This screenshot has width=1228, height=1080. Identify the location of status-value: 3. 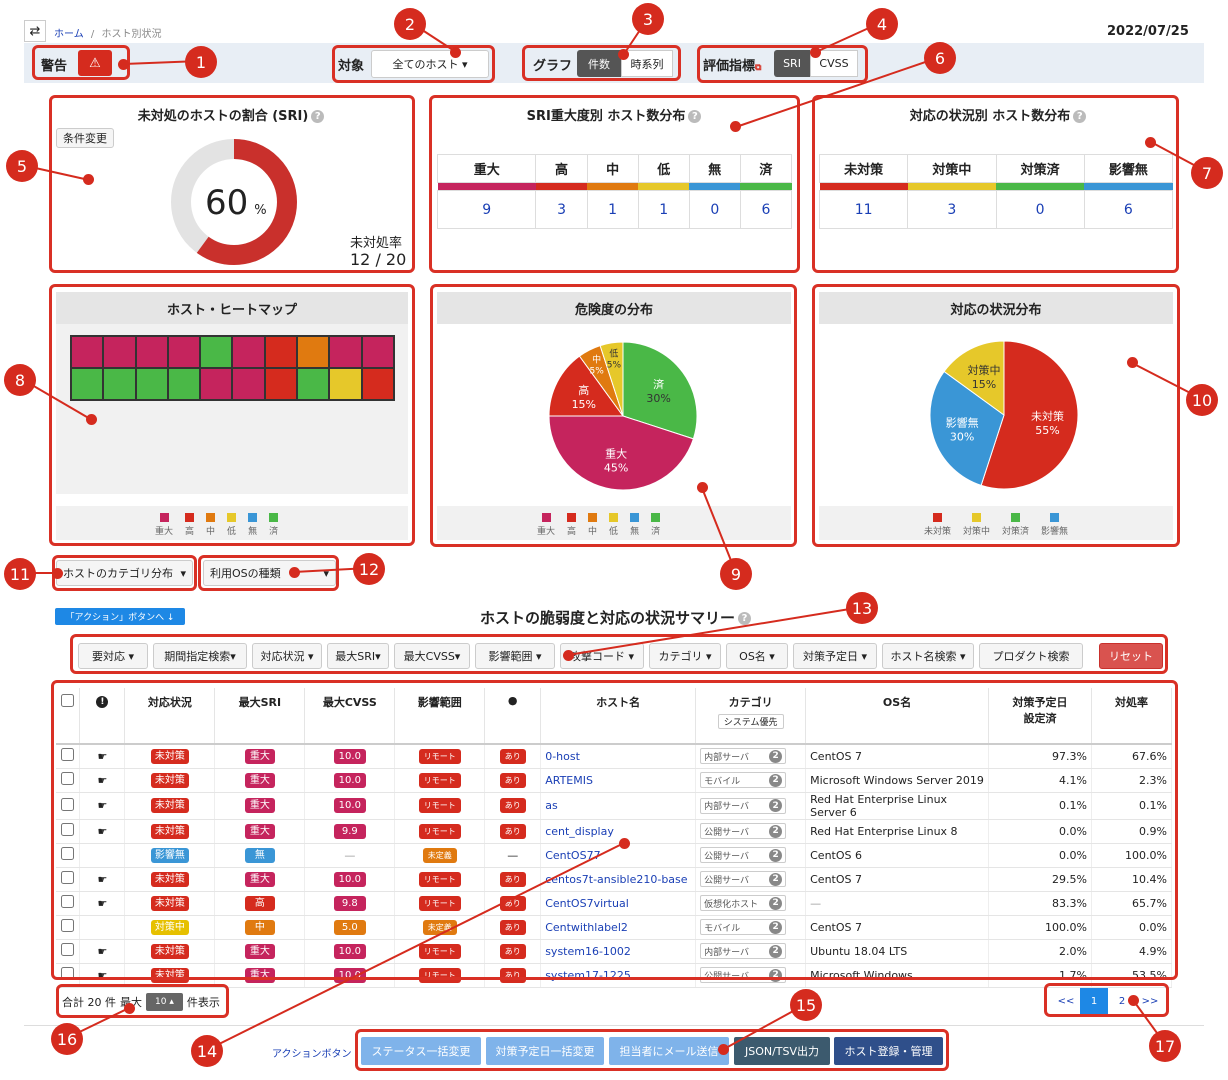
(952, 209).